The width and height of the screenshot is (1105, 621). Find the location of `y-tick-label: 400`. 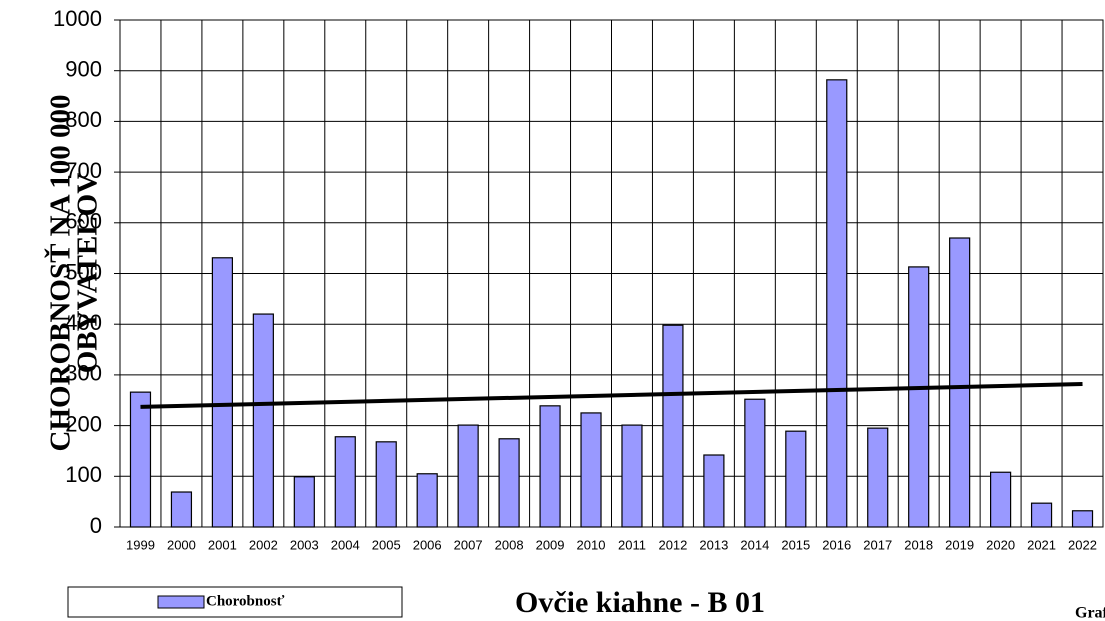

y-tick-label: 400 is located at coordinates (83, 322).